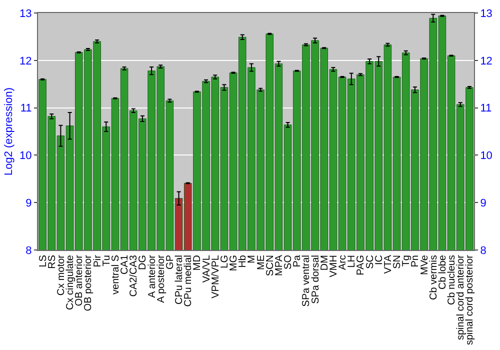  Describe the element at coordinates (224, 261) in the screenshot. I see `x-tick-label: LG` at that location.